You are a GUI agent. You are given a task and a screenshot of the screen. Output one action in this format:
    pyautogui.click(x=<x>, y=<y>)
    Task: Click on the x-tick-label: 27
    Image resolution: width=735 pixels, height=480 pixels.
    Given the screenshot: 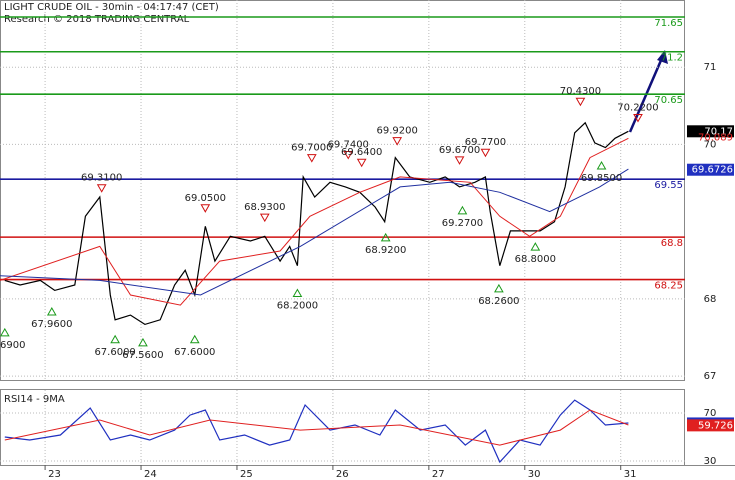 What is the action you would take?
    pyautogui.click(x=438, y=474)
    